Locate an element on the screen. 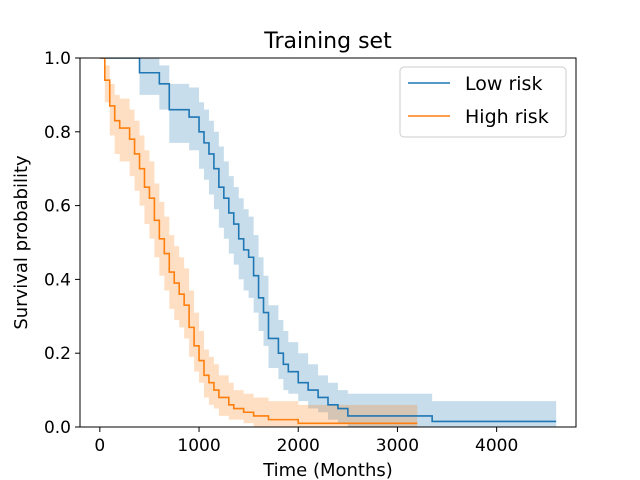  x-tick-label: 3000 is located at coordinates (397, 446).